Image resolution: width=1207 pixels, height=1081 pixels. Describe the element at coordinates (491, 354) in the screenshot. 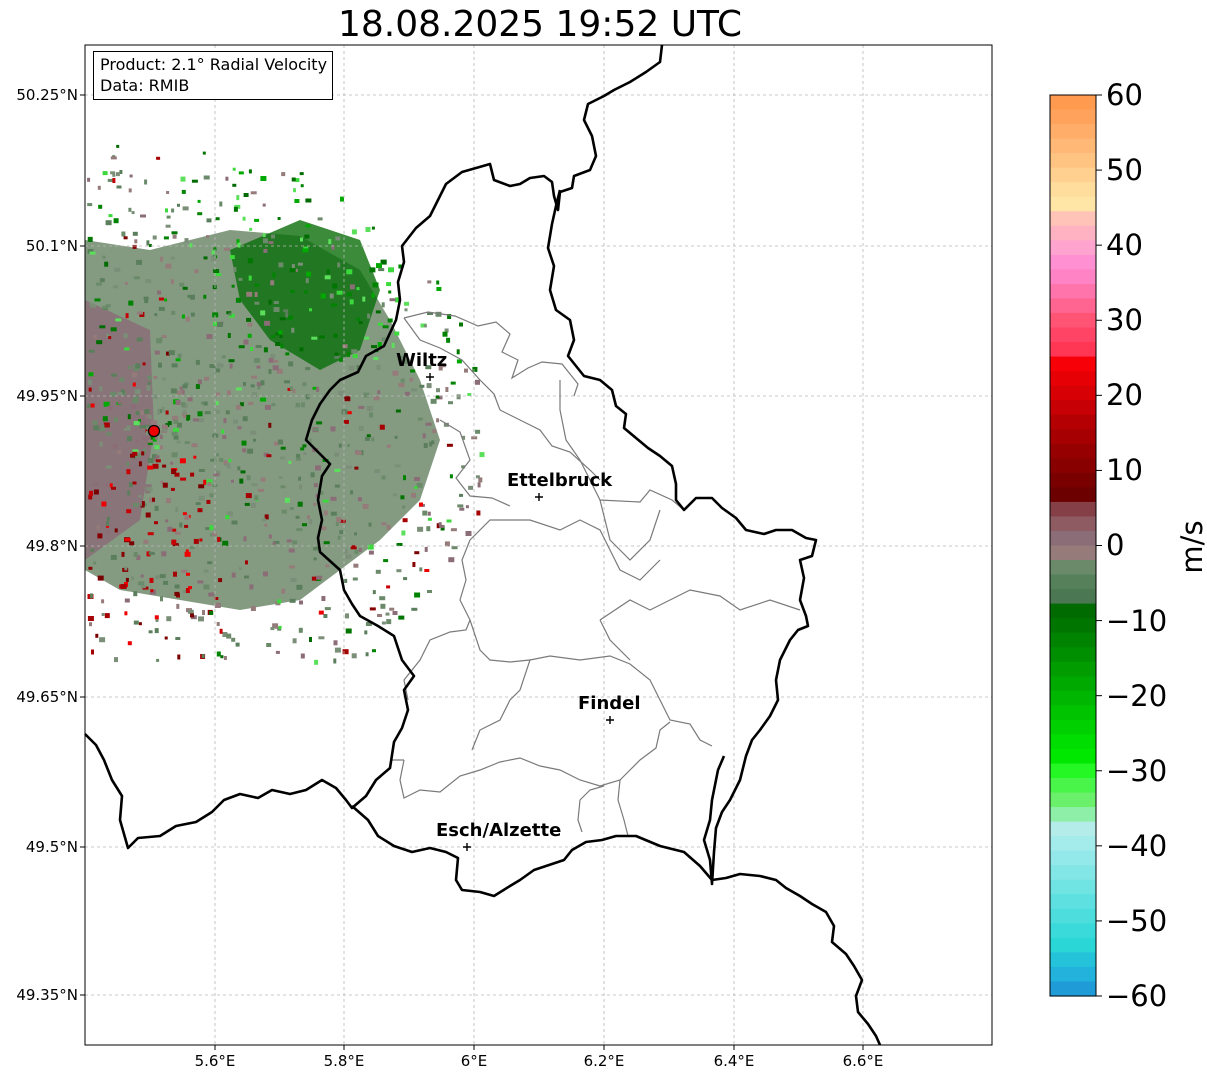

I see `canton-line-north` at that location.